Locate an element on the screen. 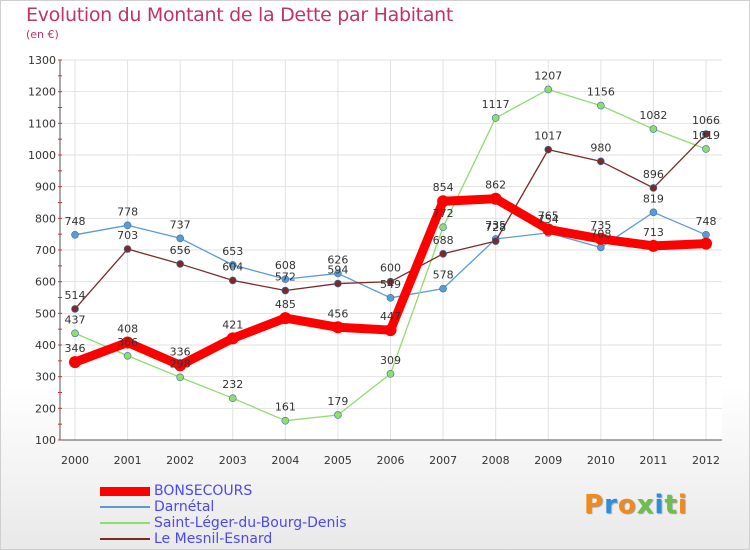  data-label: 819 is located at coordinates (653, 198).